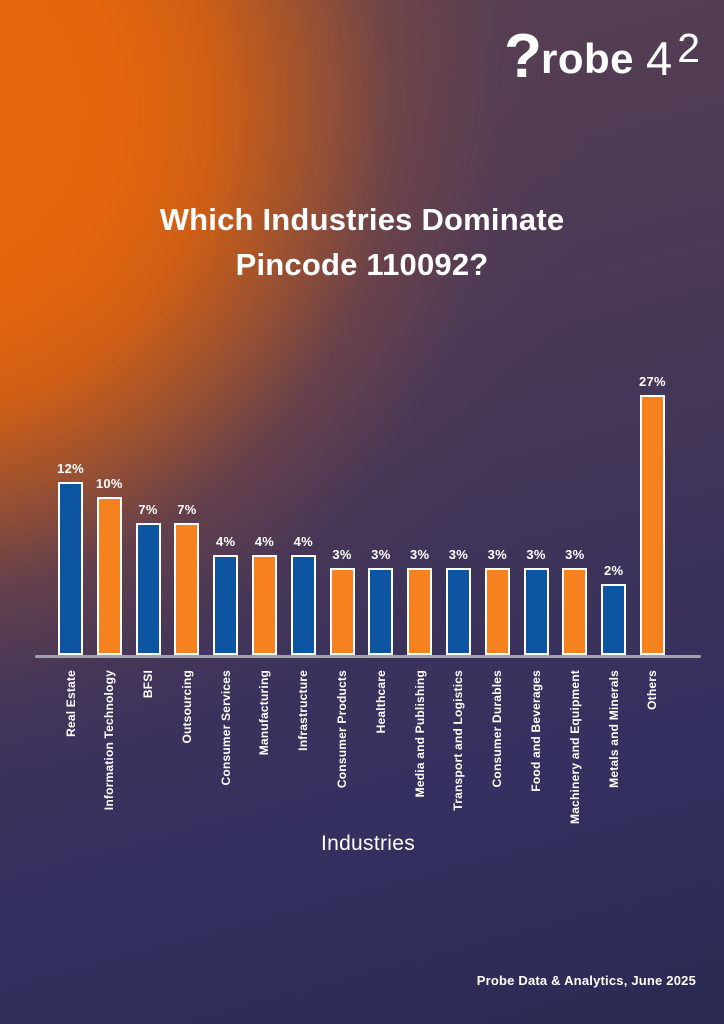  Describe the element at coordinates (303, 710) in the screenshot. I see `x-axis-label: Infrastructure` at that location.